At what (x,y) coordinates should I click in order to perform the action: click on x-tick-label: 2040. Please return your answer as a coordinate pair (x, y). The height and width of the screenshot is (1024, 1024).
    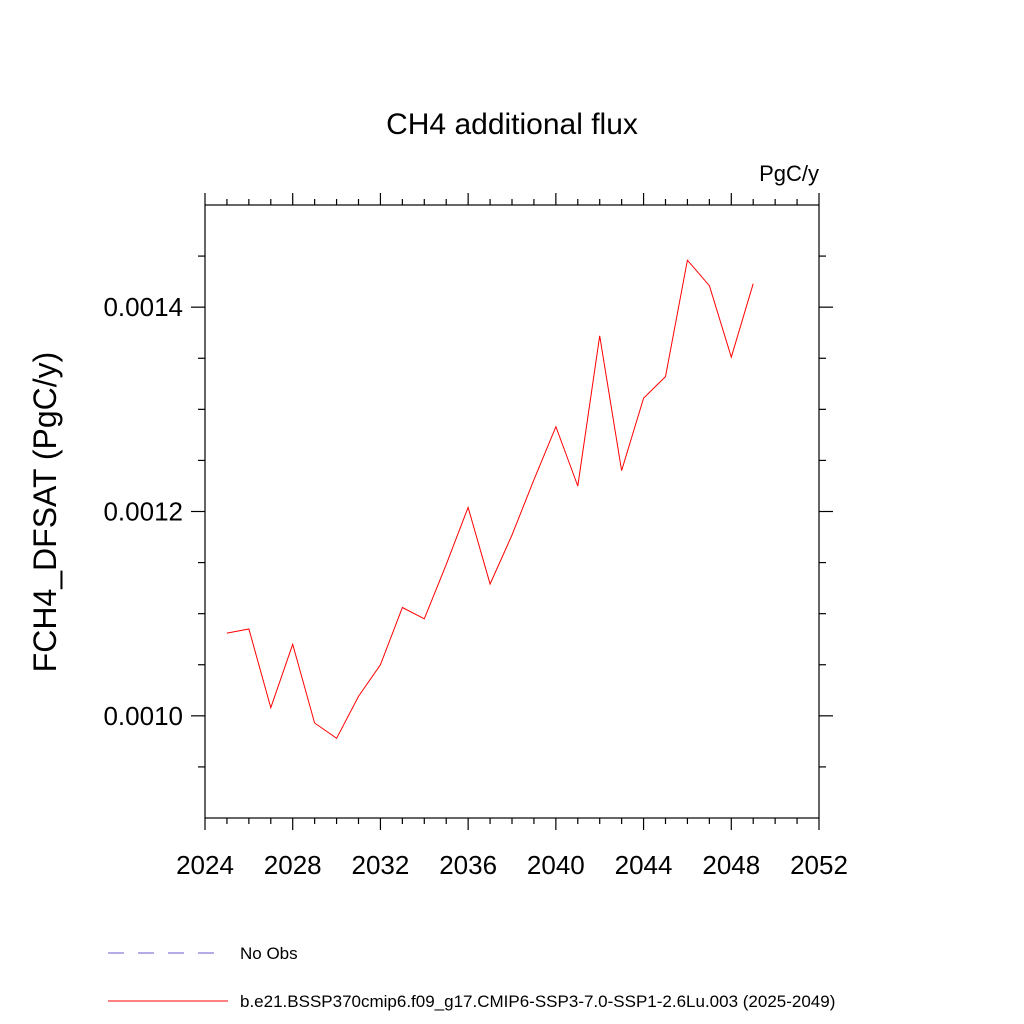
    Looking at the image, I should click on (556, 865).